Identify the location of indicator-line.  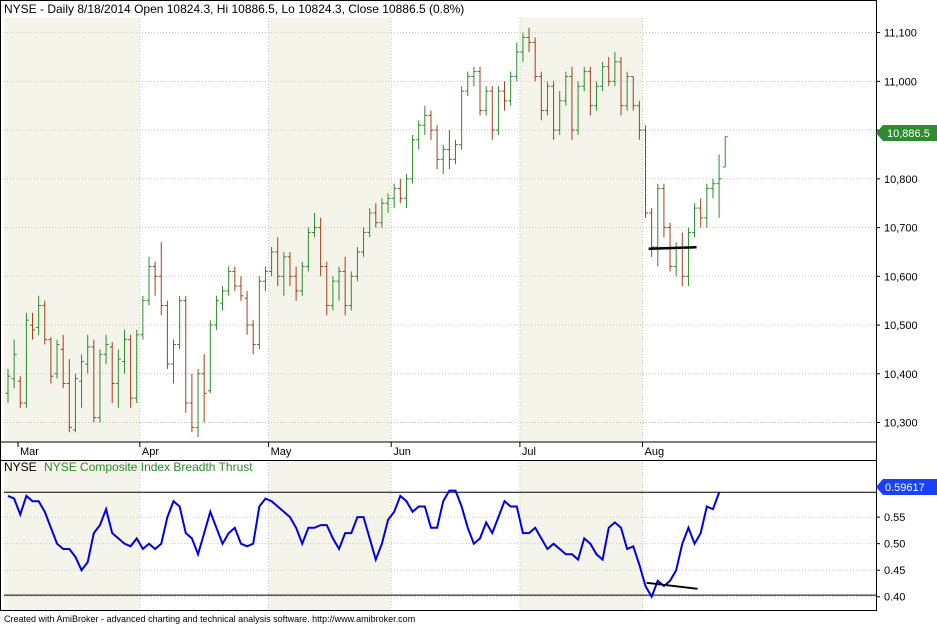
(364, 544).